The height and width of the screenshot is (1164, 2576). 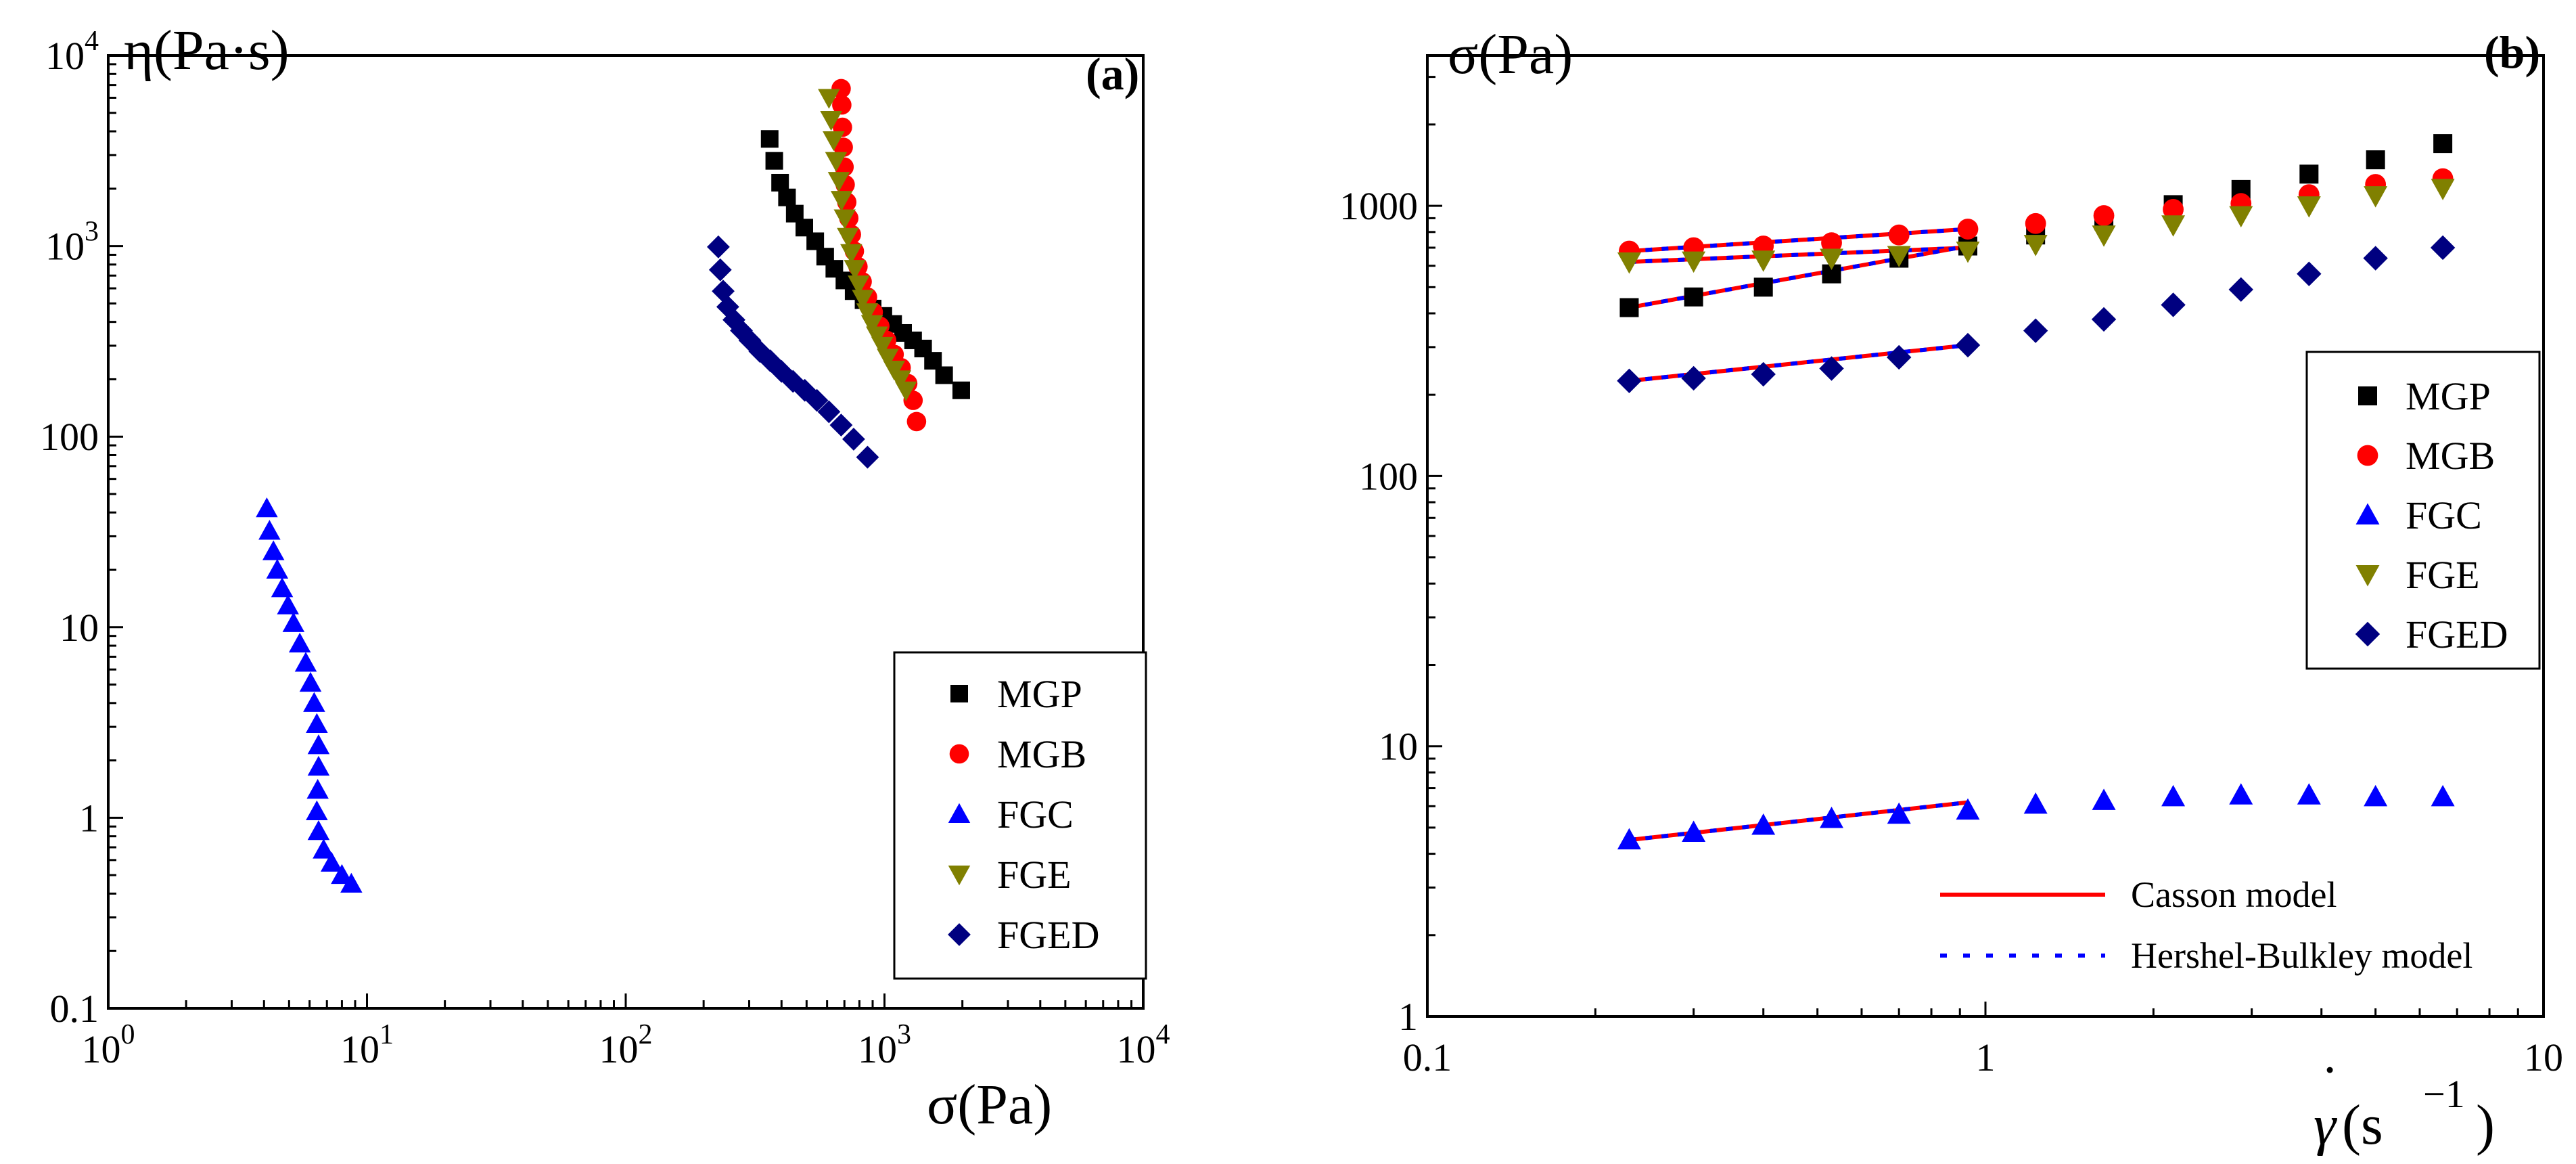 I want to click on x-axis-label-unit: (s, so click(x=2362, y=1126).